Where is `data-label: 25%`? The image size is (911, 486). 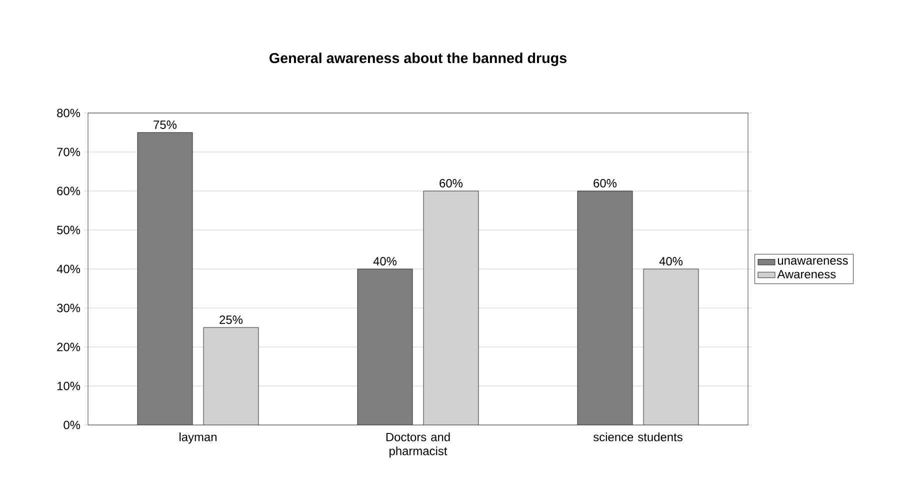 data-label: 25% is located at coordinates (231, 320).